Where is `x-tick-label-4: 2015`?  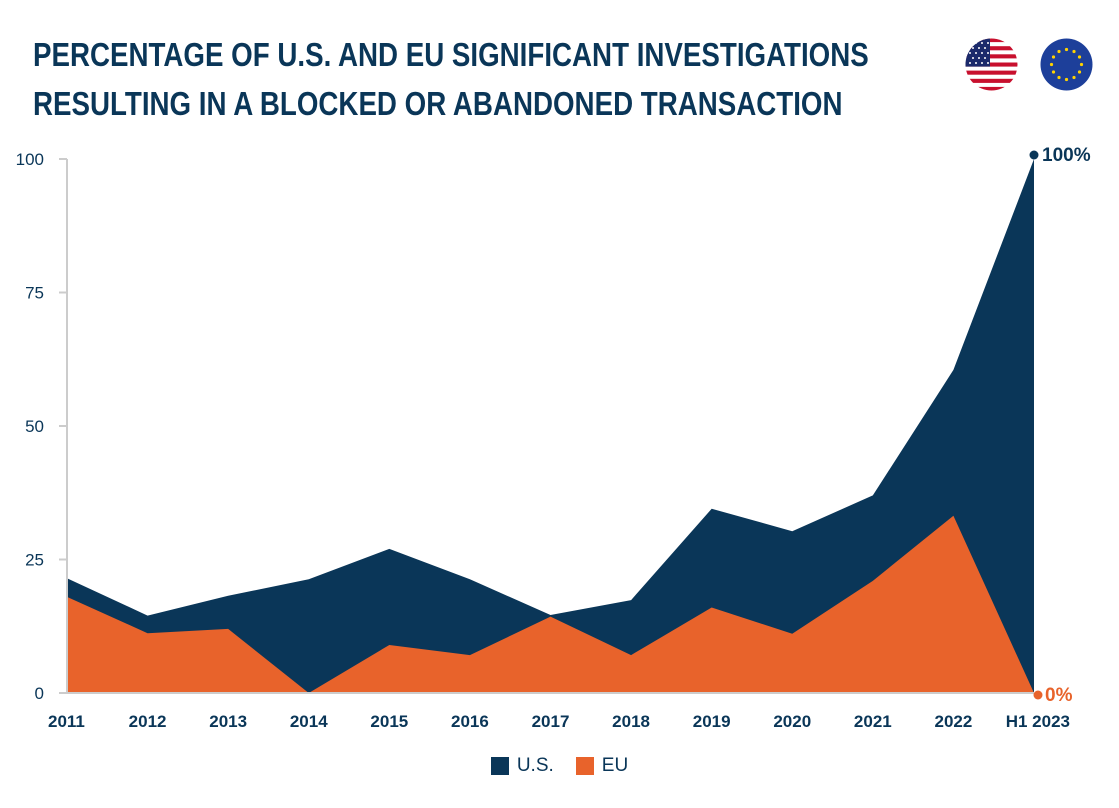
x-tick-label-4: 2015 is located at coordinates (389, 721).